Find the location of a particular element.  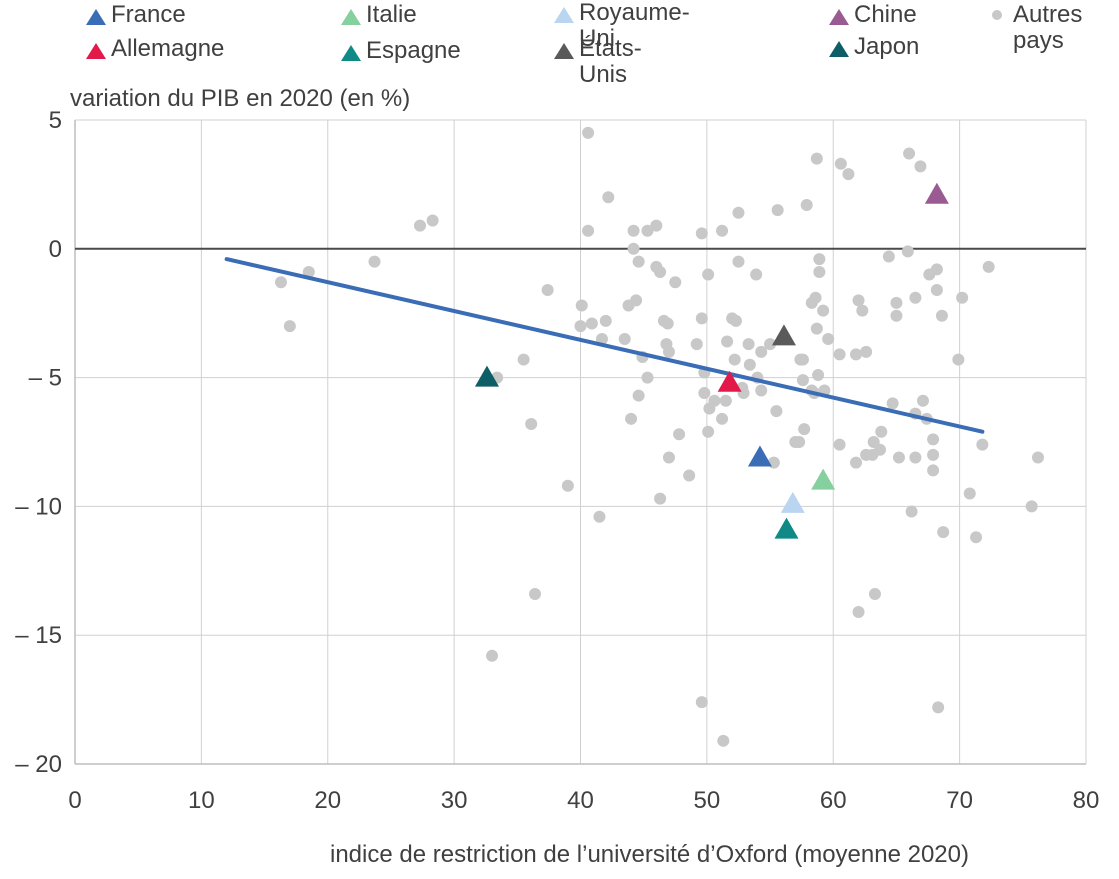

x-tick-label: 70 is located at coordinates (959, 800).